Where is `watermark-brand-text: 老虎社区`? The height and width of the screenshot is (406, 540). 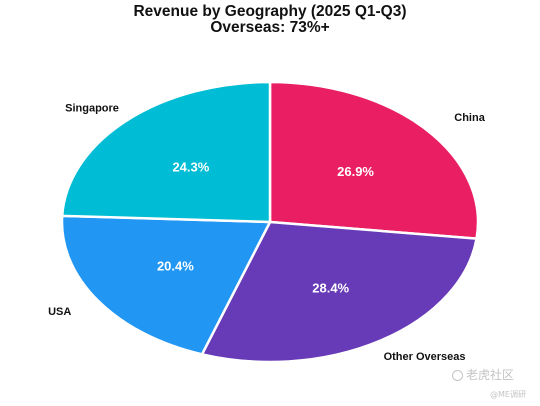
watermark-brand-text: 老虎社区 is located at coordinates (490, 375).